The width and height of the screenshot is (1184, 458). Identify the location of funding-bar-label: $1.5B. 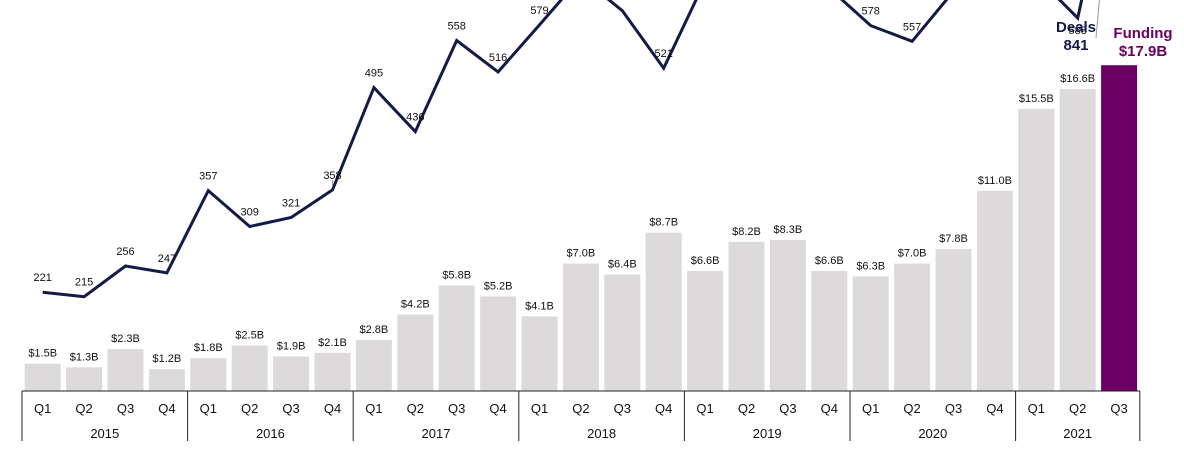
(42, 354).